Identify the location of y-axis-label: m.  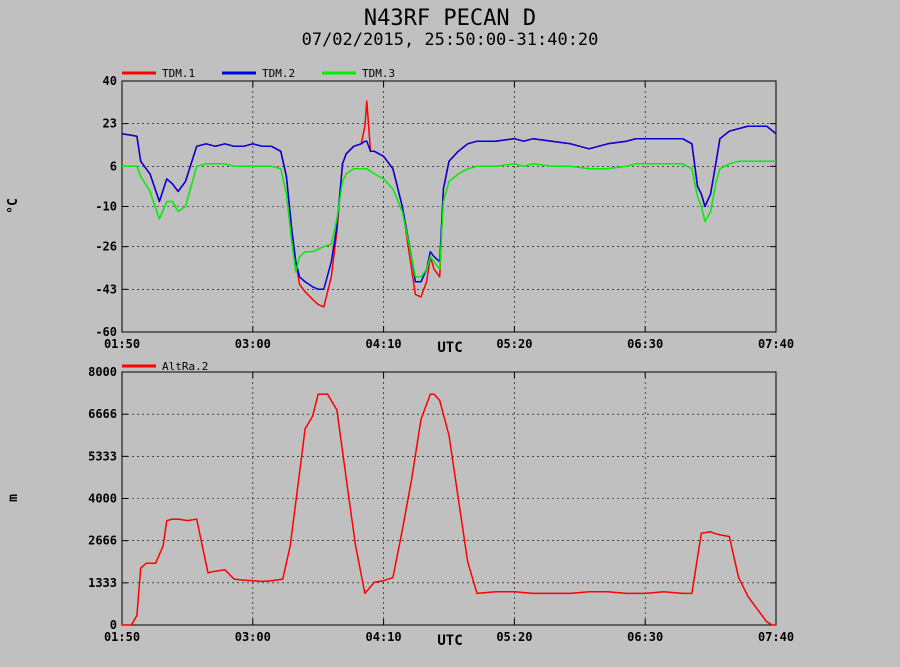
(13, 498).